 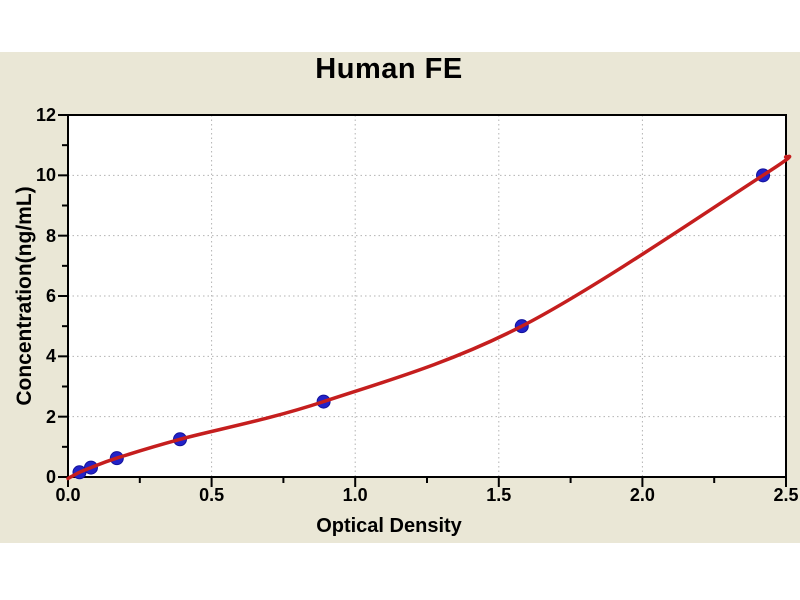 I want to click on y-tick-label: 12, so click(x=45, y=115).